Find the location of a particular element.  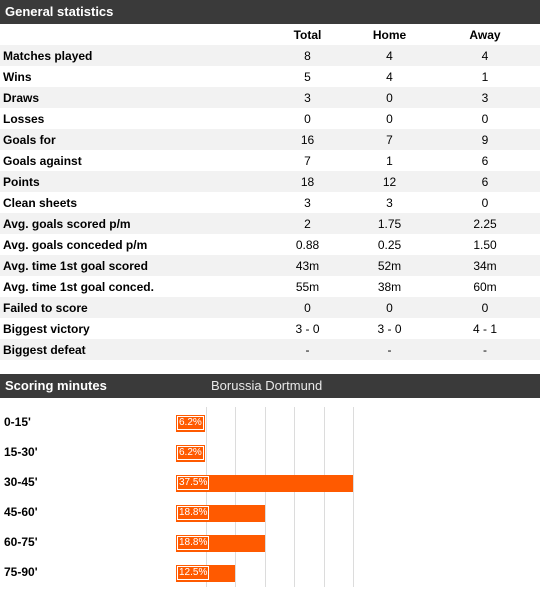

cell-label: Avg. time 1st goal scored is located at coordinates (133, 265).